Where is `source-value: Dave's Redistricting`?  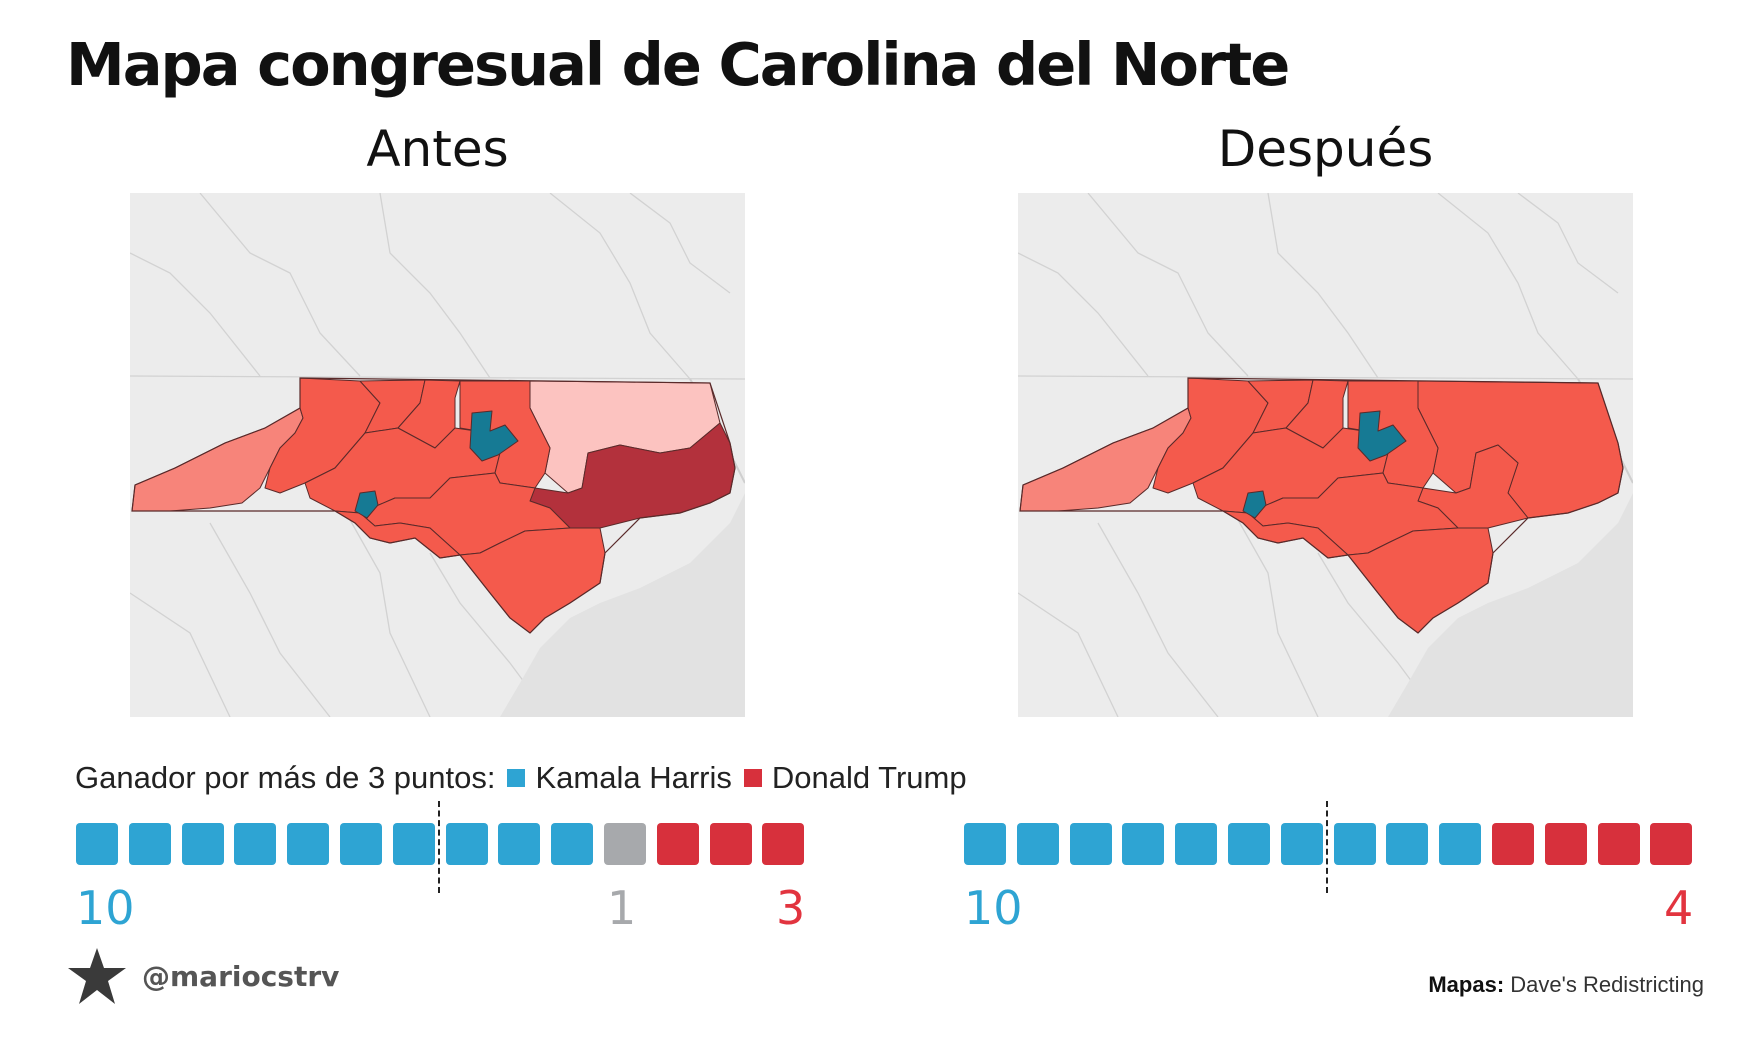
source-value: Dave's Redistricting is located at coordinates (1607, 984).